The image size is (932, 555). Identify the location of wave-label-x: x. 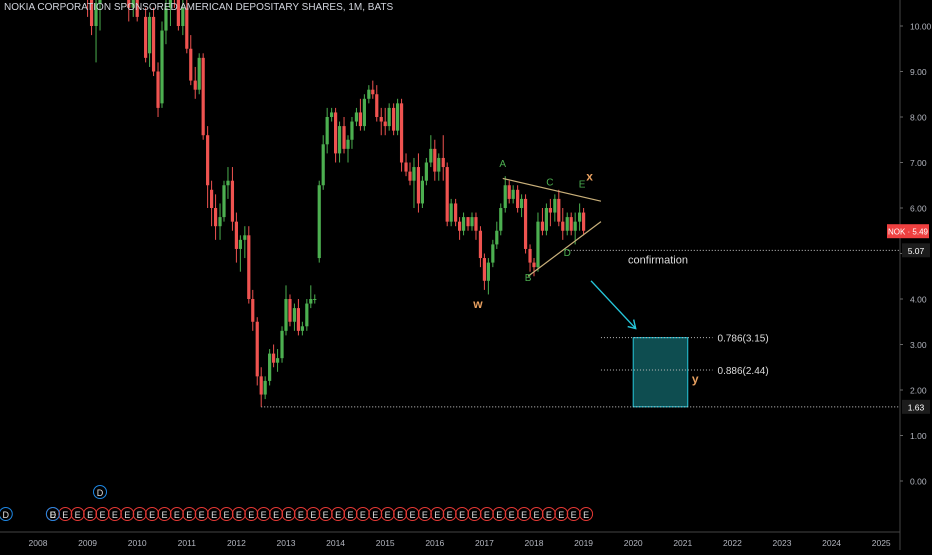
(589, 177).